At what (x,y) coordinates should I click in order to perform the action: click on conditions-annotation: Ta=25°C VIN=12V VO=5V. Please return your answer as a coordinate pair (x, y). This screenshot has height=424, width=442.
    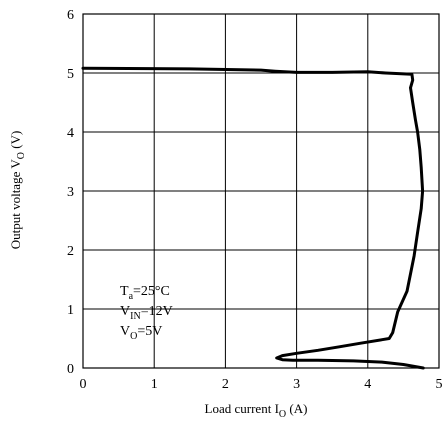
    Looking at the image, I should click on (146, 313).